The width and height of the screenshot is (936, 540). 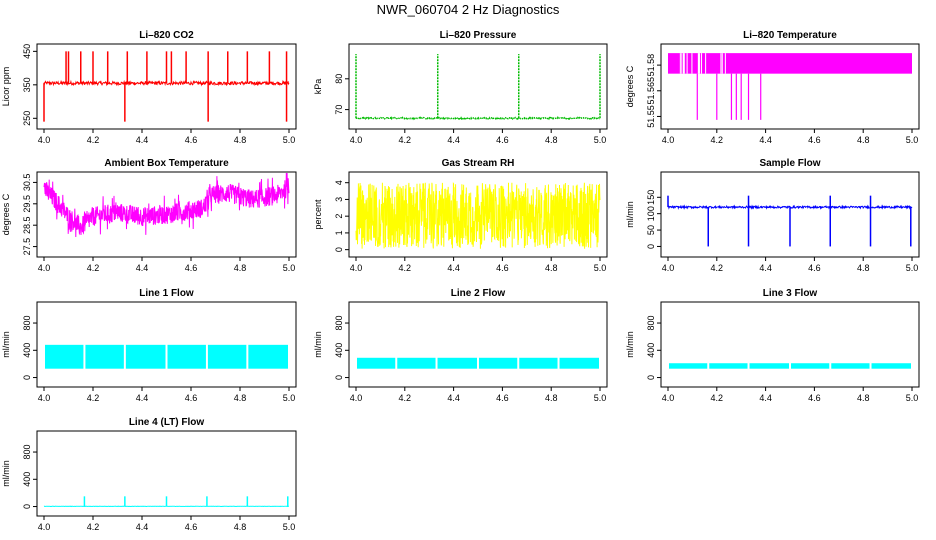 What do you see at coordinates (339, 110) in the screenshot?
I see `y-tick-label: 70` at bounding box center [339, 110].